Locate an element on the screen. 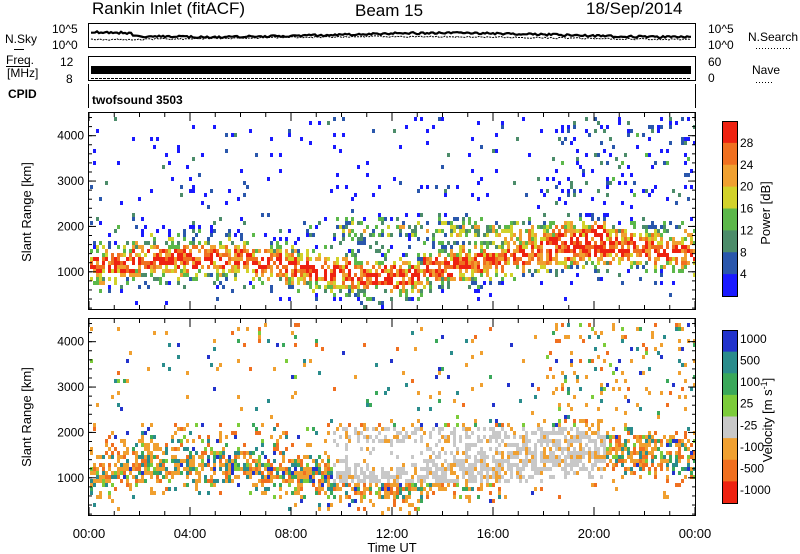 The width and height of the screenshot is (800, 554). power-colorbar-tick: 28 is located at coordinates (747, 143).